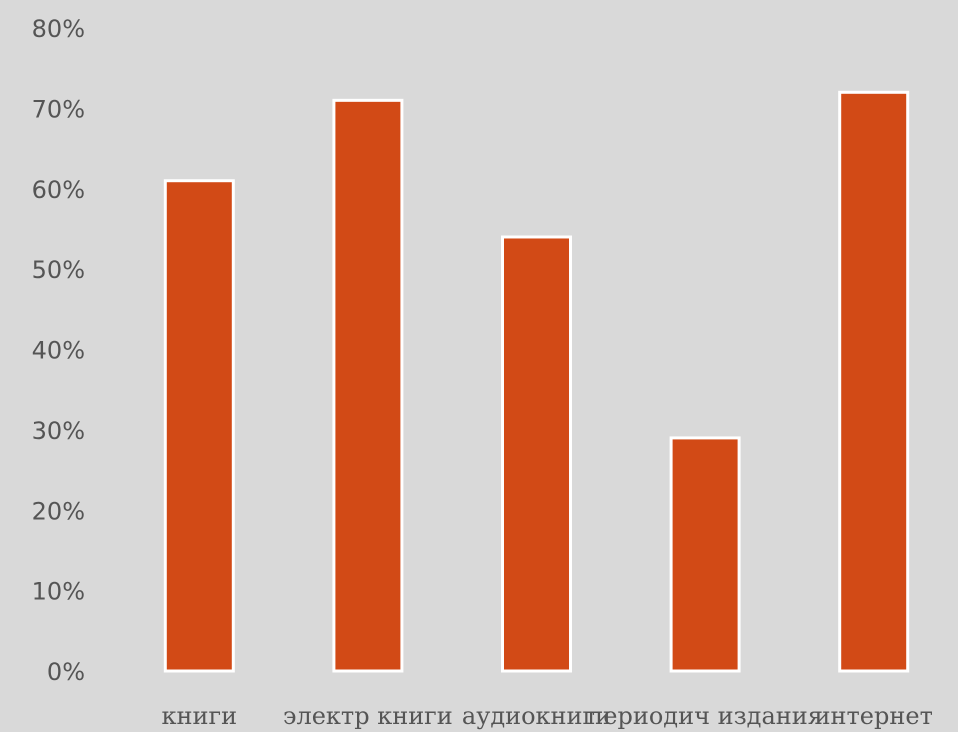 The image size is (958, 732). What do you see at coordinates (368, 716) in the screenshot?
I see `x-category-label: электр книги` at bounding box center [368, 716].